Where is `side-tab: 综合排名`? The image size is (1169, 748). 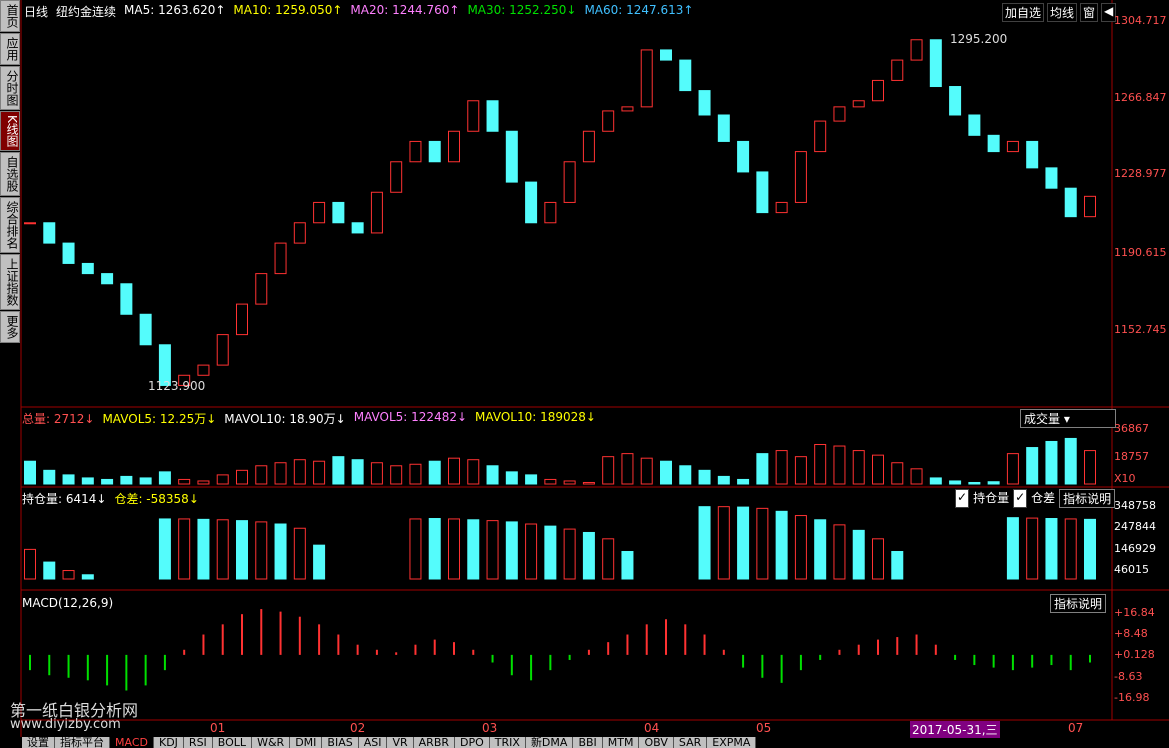
side-tab: 综合排名 is located at coordinates (10, 224).